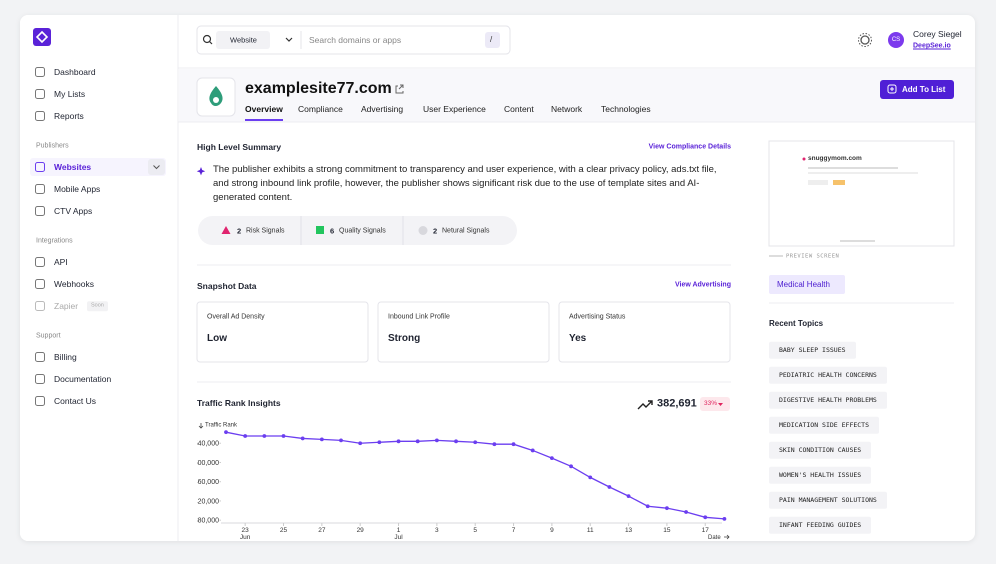 This screenshot has width=996, height=564. What do you see at coordinates (702, 285) in the screenshot?
I see `section-link: View Advertising` at bounding box center [702, 285].